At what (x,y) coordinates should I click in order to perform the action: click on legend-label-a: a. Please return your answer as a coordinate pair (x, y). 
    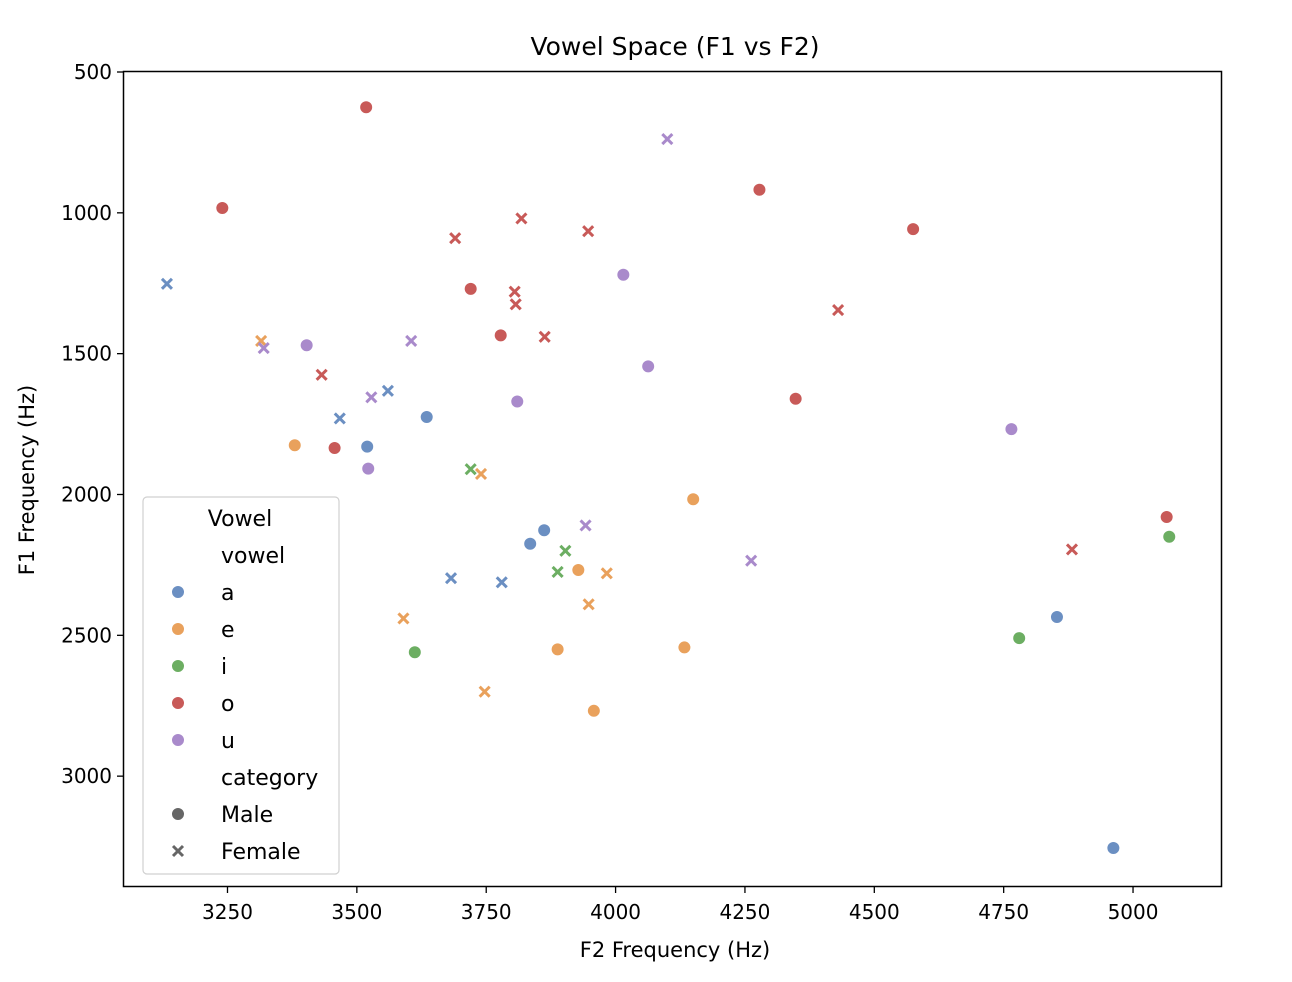
    Looking at the image, I should click on (227, 593).